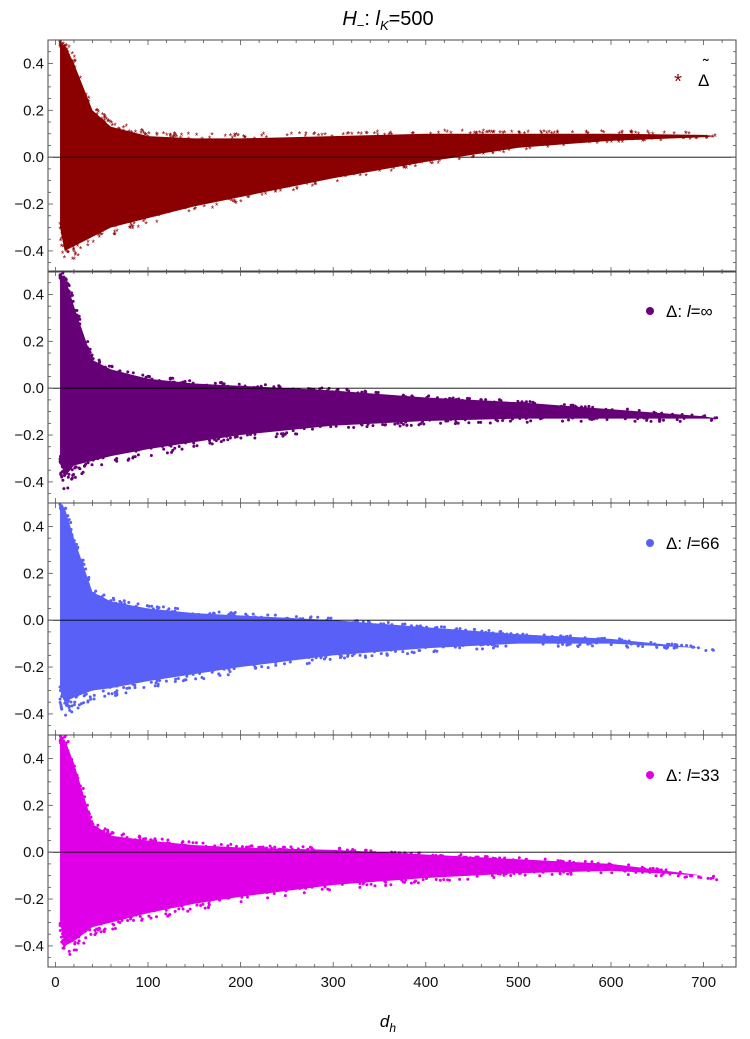 This screenshot has width=750, height=1039. Describe the element at coordinates (33, 157) in the screenshot. I see `panel-1-y-tick-label: 0.0` at that location.